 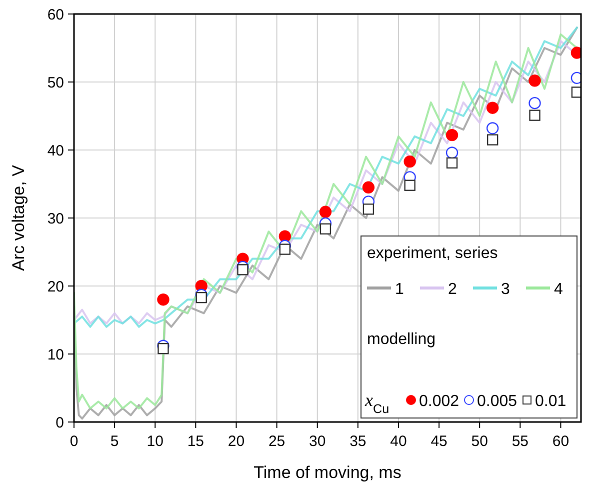 What do you see at coordinates (236, 441) in the screenshot?
I see `x-tick-label: 20` at bounding box center [236, 441].